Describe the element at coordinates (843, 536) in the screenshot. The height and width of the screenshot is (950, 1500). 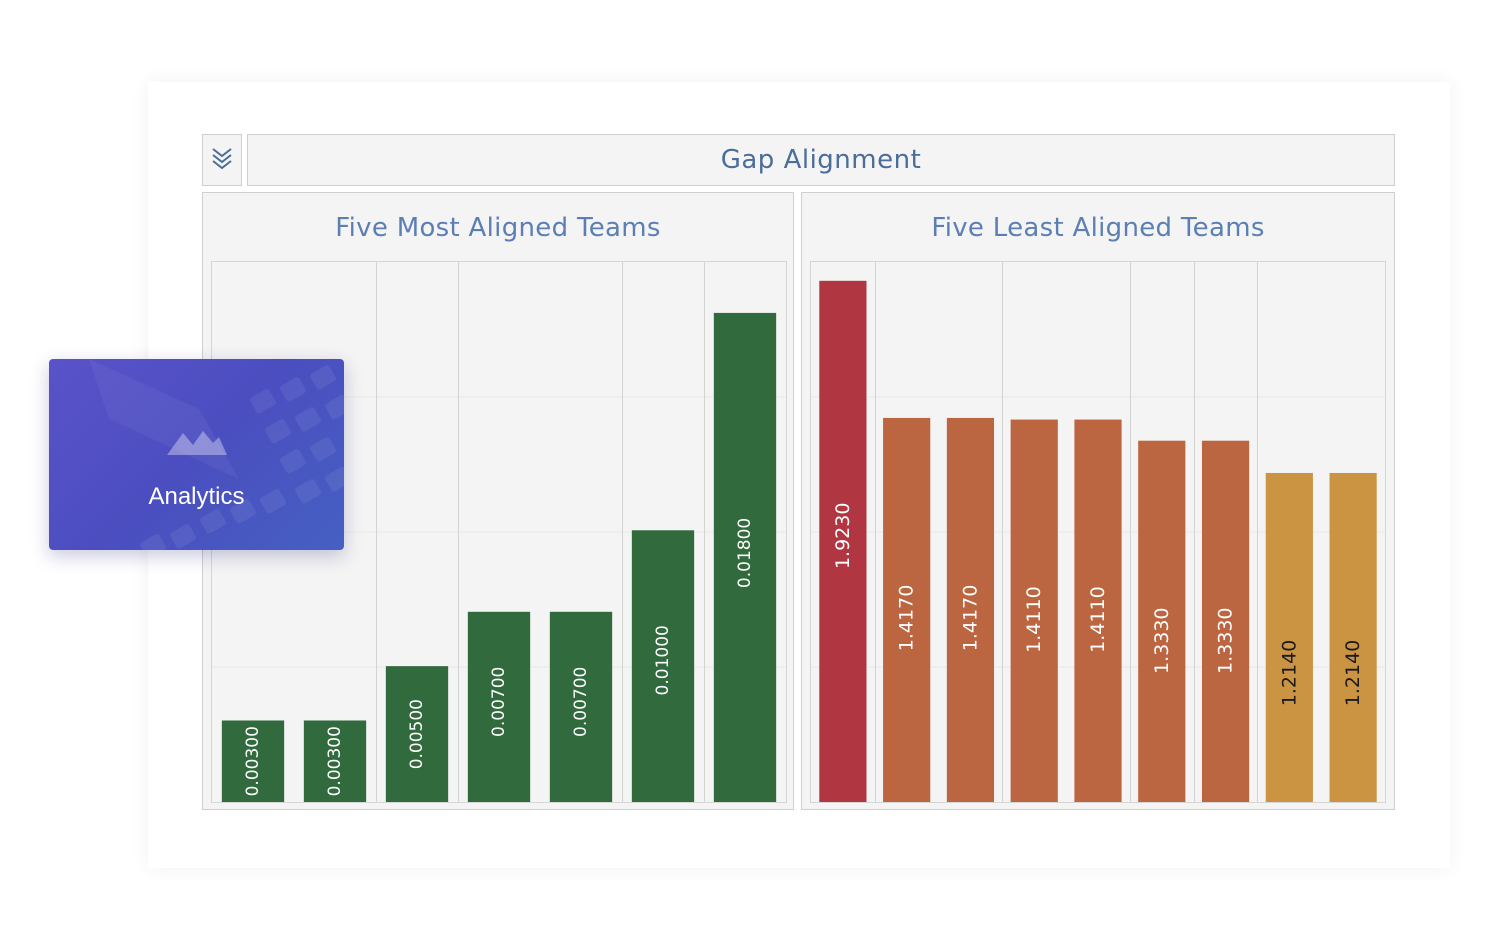
I see `bar-value-label: 1.9230` at that location.